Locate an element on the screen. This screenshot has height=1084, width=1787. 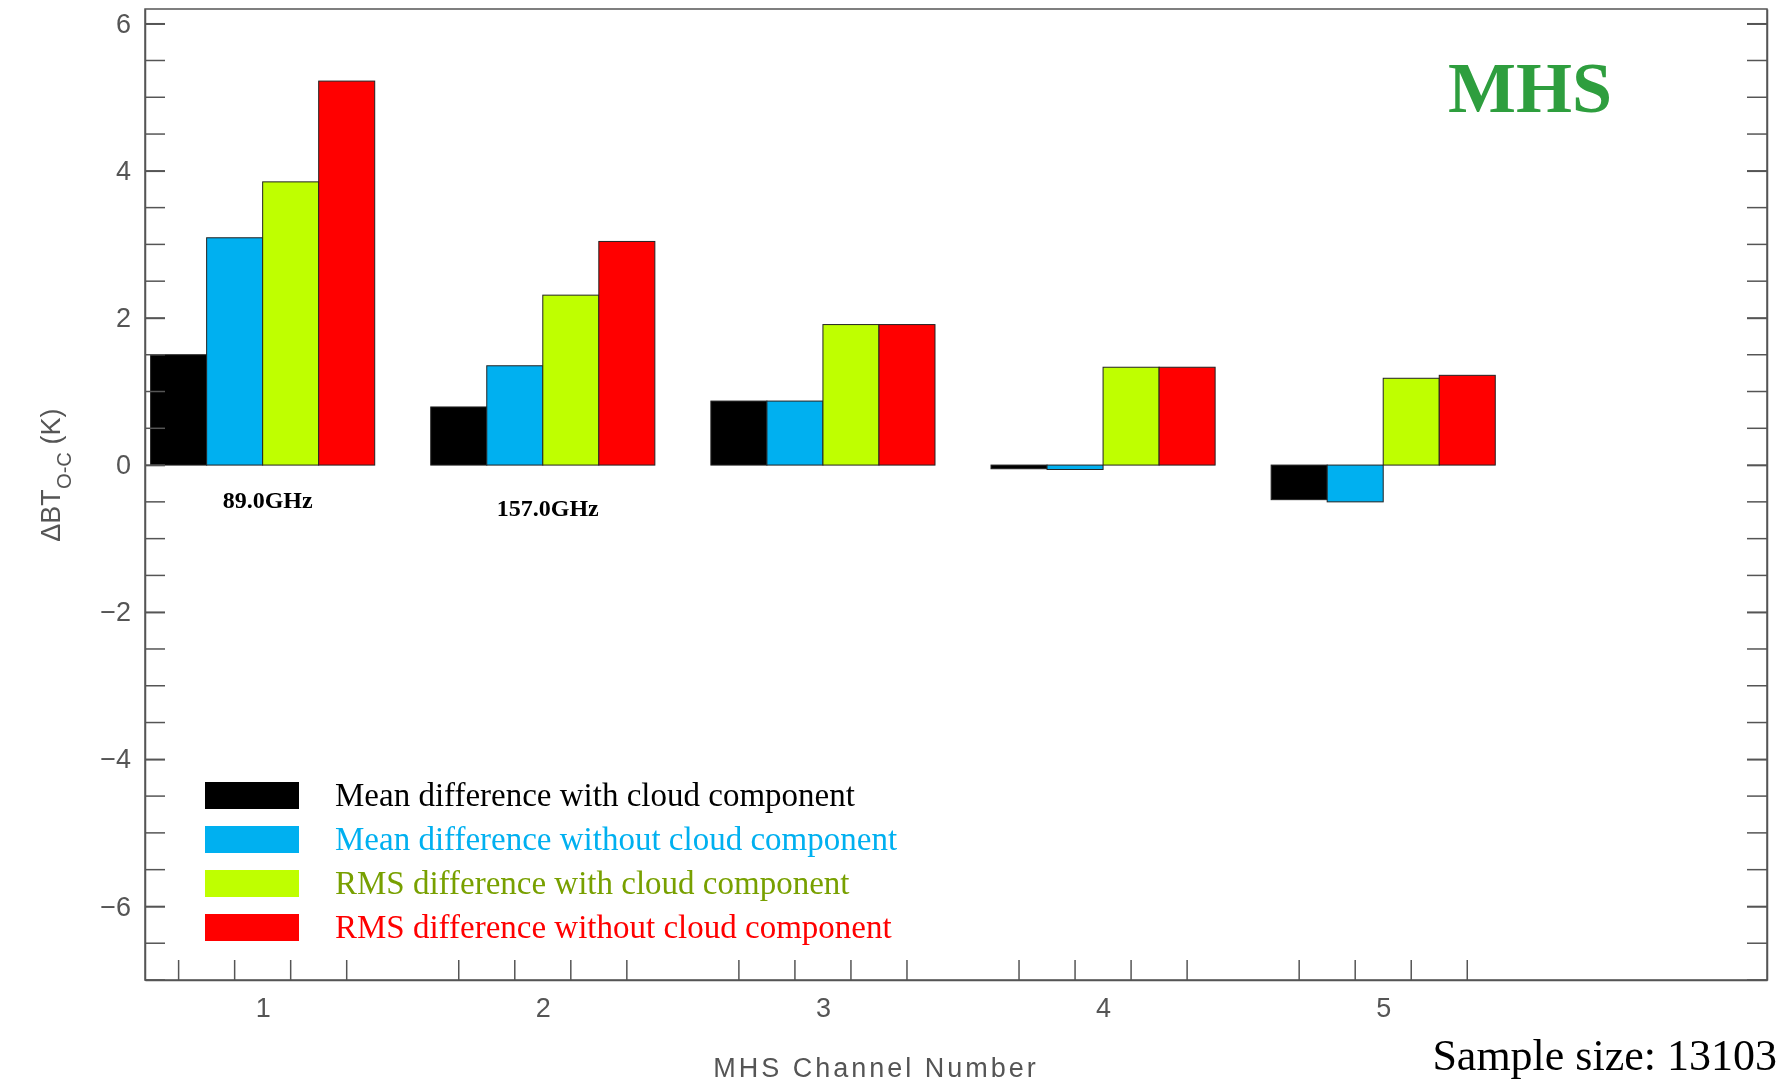
text: Sample size: 13103 is located at coordinates (1604, 1055).